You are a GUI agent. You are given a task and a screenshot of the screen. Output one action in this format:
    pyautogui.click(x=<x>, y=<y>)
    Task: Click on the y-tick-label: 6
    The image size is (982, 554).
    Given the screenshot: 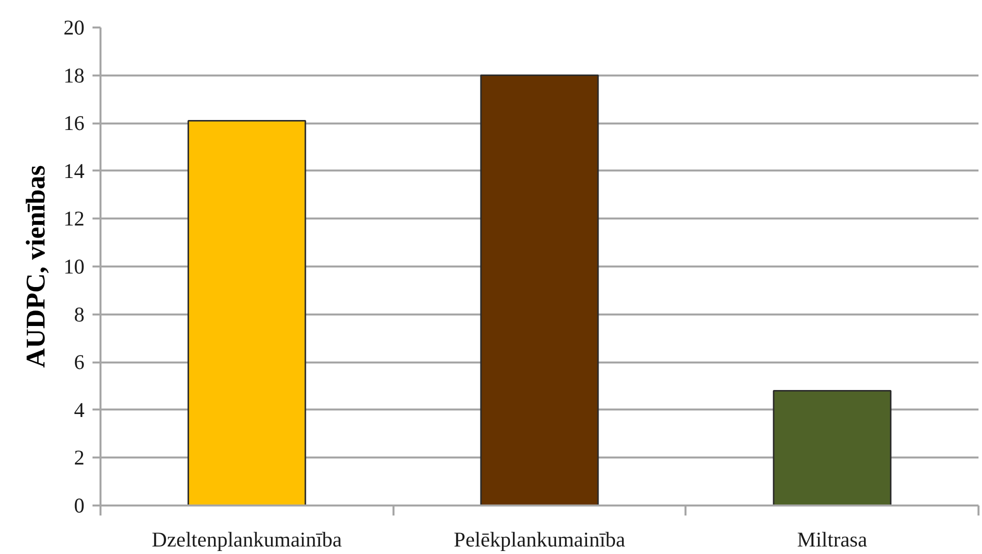 What is the action you would take?
    pyautogui.click(x=79, y=362)
    